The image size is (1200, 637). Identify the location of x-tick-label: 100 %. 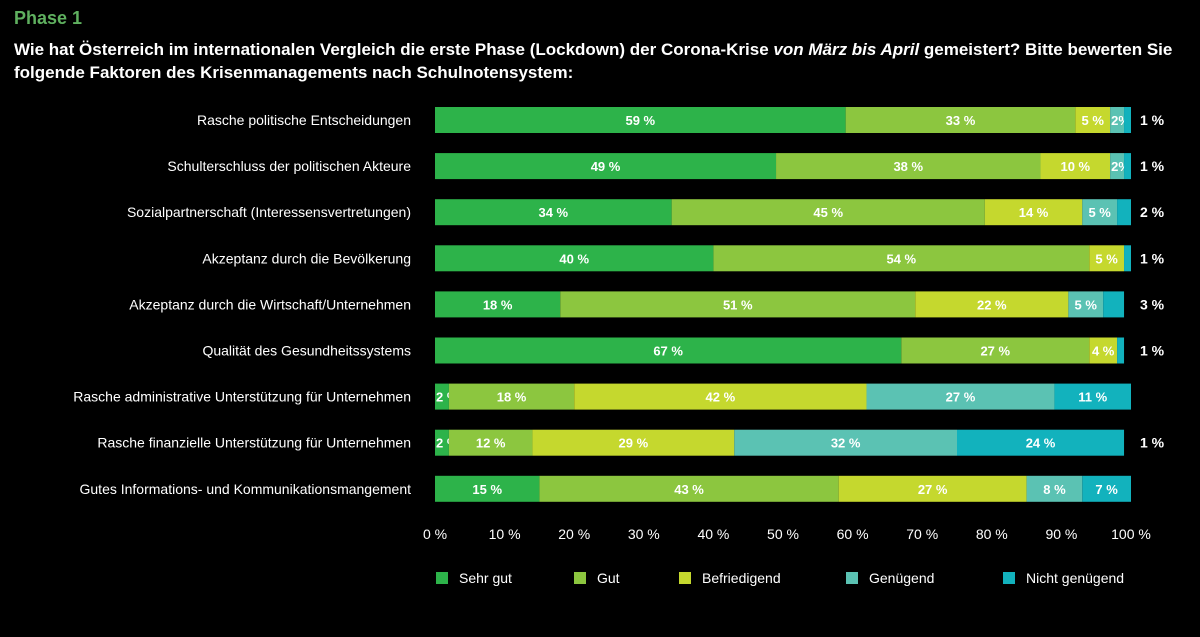
(1131, 534).